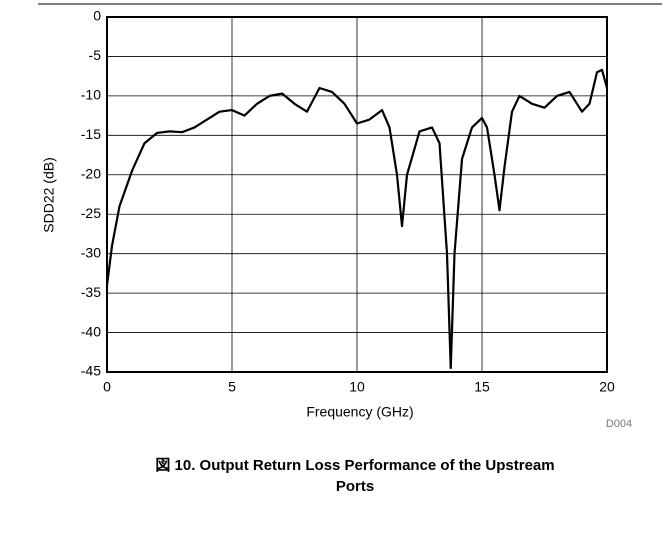 The width and height of the screenshot is (671, 535). What do you see at coordinates (91, 292) in the screenshot?
I see `y-tick-label: -35` at bounding box center [91, 292].